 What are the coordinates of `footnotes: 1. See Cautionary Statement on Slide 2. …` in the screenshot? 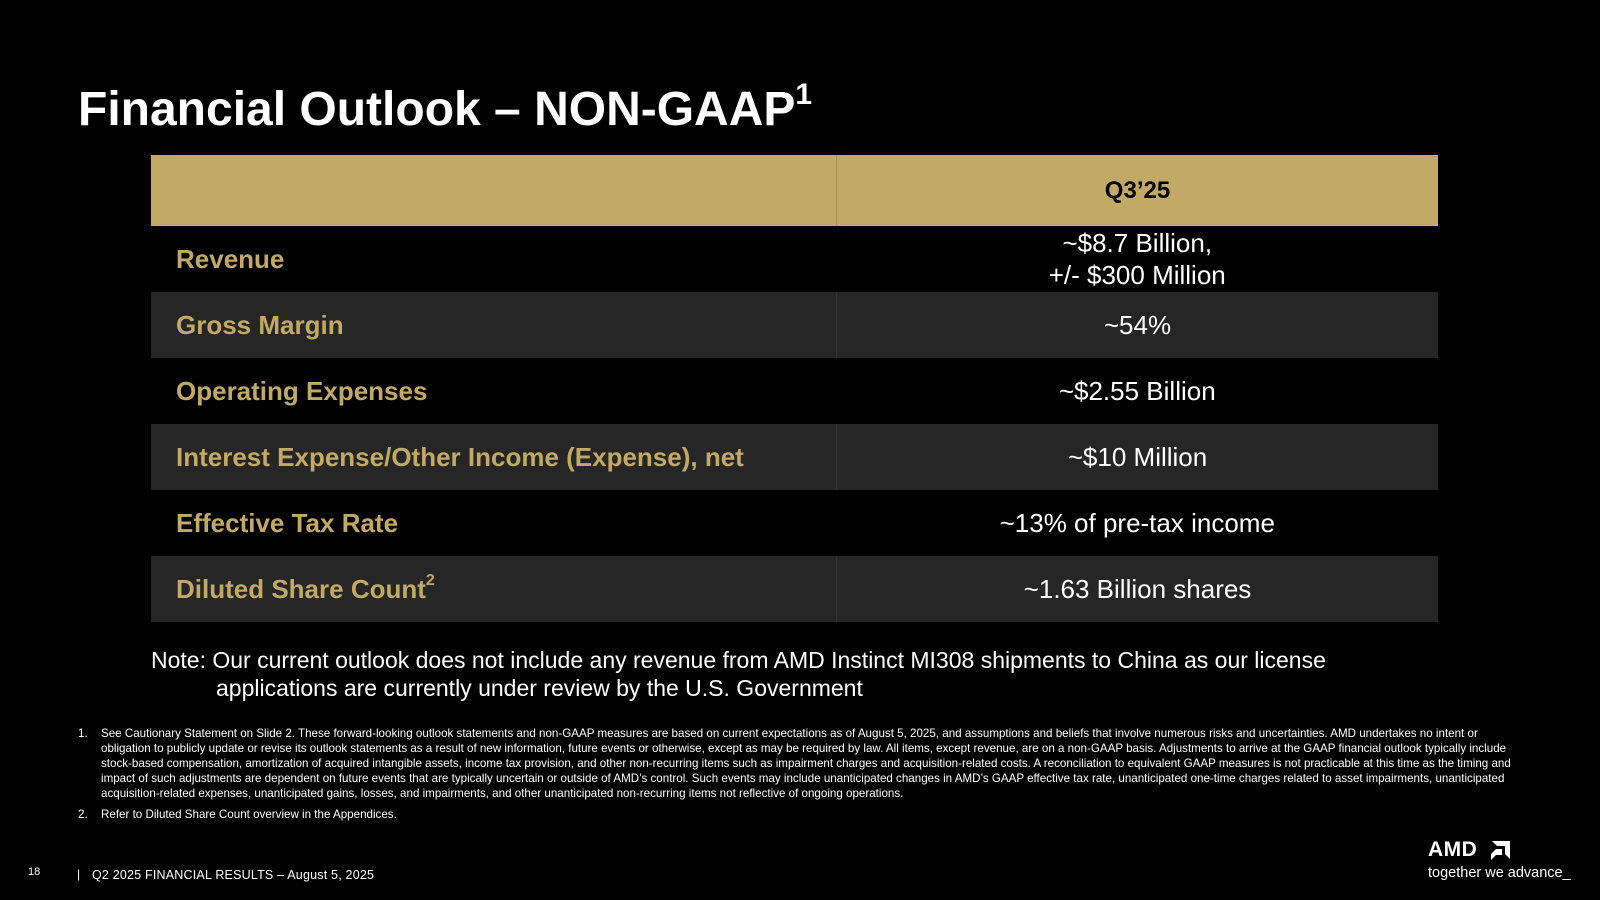 It's located at (798, 777).